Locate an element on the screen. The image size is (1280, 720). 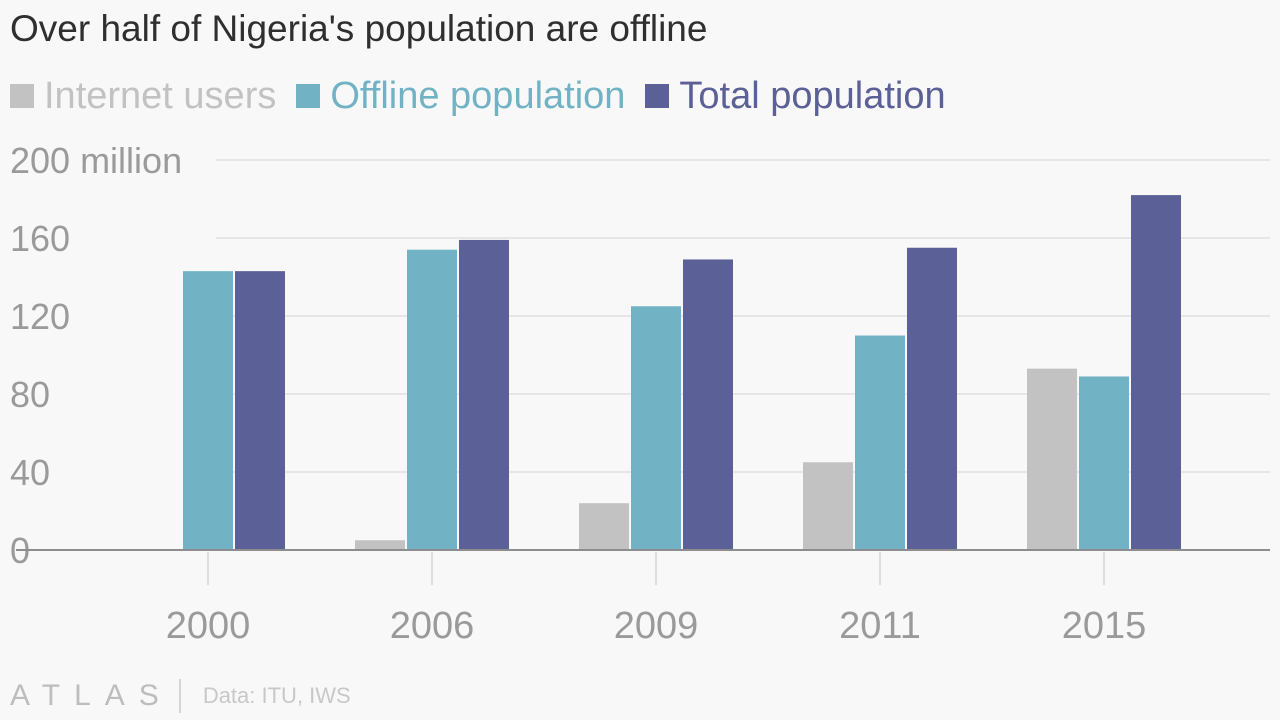
legend-label-offline-population: Offline population is located at coordinates (478, 95).